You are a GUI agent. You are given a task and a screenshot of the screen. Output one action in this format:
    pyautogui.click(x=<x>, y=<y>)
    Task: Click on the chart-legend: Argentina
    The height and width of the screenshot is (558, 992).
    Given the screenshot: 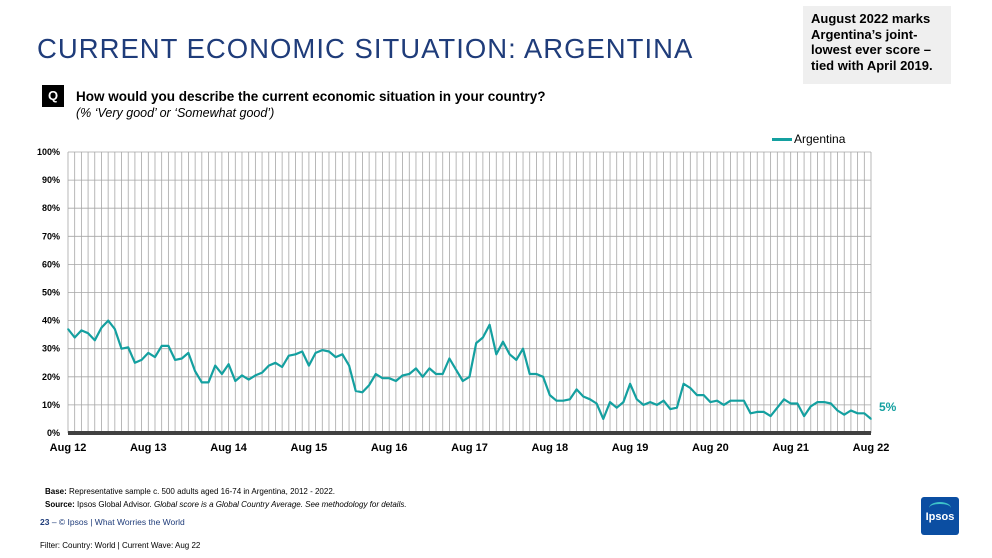 What is the action you would take?
    pyautogui.click(x=808, y=139)
    